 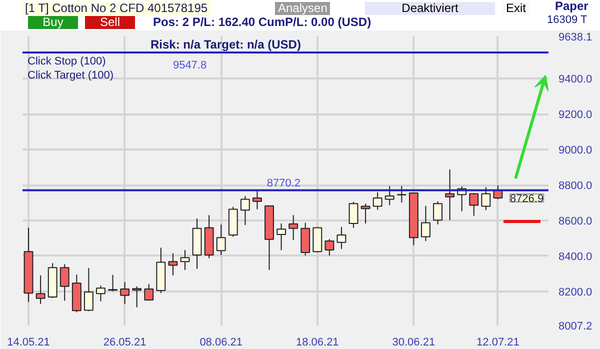 What do you see at coordinates (71, 76) in the screenshot?
I see `annotation: Click Target (100)` at bounding box center [71, 76].